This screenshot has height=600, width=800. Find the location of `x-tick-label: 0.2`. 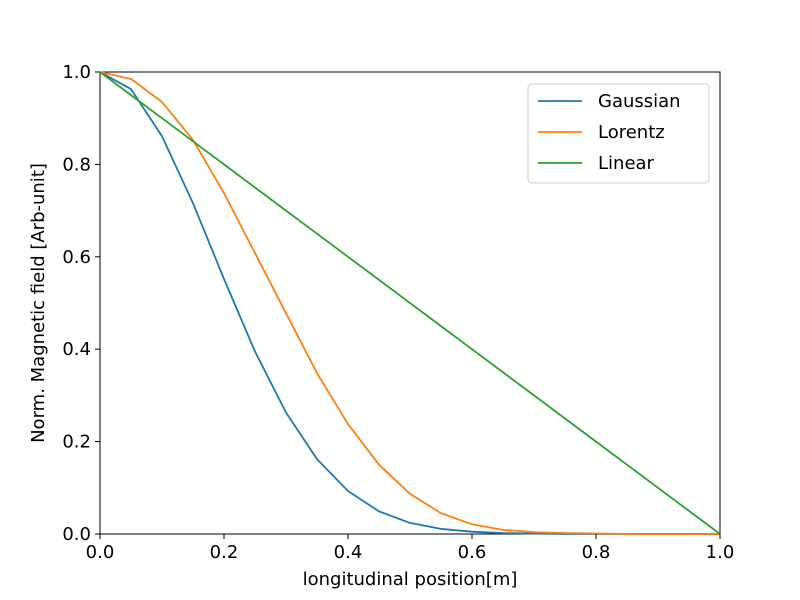

x-tick-label: 0.2 is located at coordinates (224, 552).